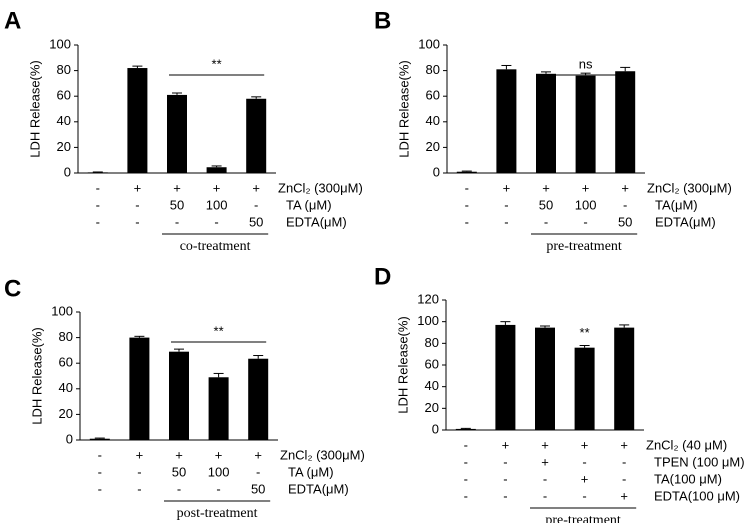  What do you see at coordinates (311, 471) in the screenshot?
I see `treatment-row-label: TA (μM)` at bounding box center [311, 471].